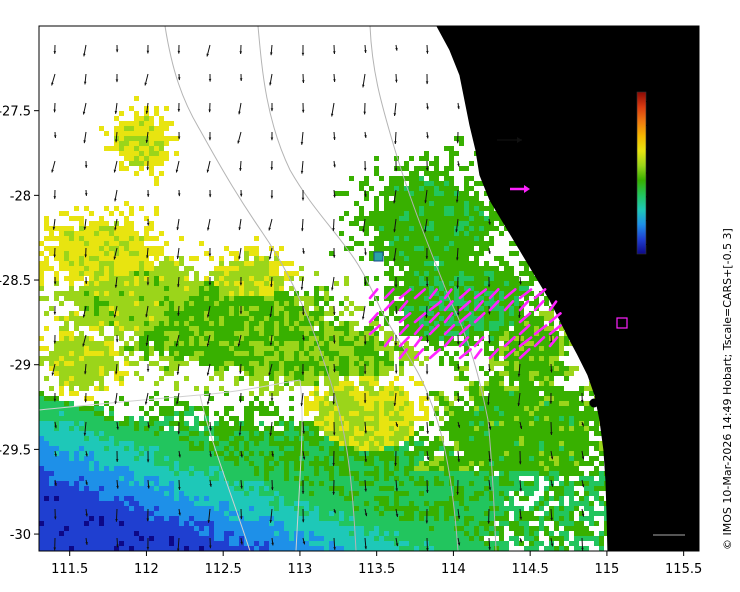 The width and height of the screenshot is (740, 592). What do you see at coordinates (527, 189) in the screenshot?
I see `hf-scale-arrowhead` at bounding box center [527, 189].